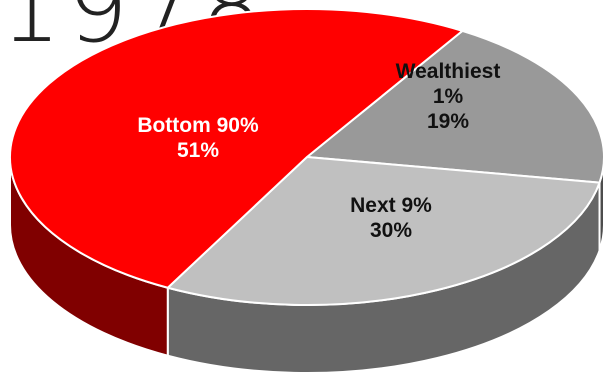 Image resolution: width=605 pixels, height=381 pixels. What do you see at coordinates (448, 71) in the screenshot?
I see `slice-category-label: Wealthiest` at bounding box center [448, 71].